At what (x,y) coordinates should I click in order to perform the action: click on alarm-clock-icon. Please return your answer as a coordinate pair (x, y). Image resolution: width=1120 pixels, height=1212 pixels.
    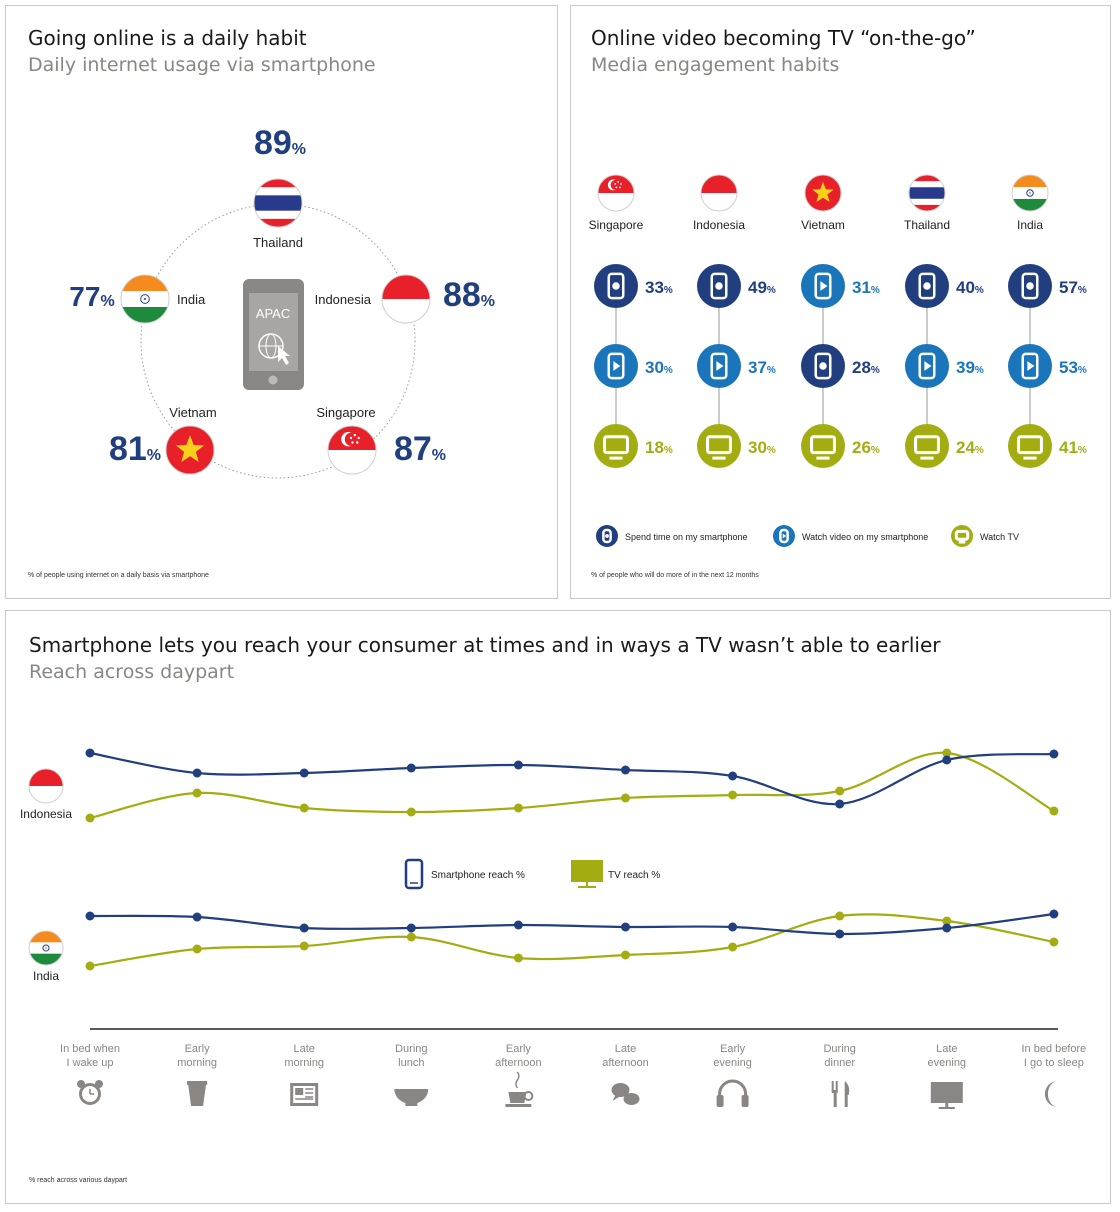
    Looking at the image, I should click on (90, 1092).